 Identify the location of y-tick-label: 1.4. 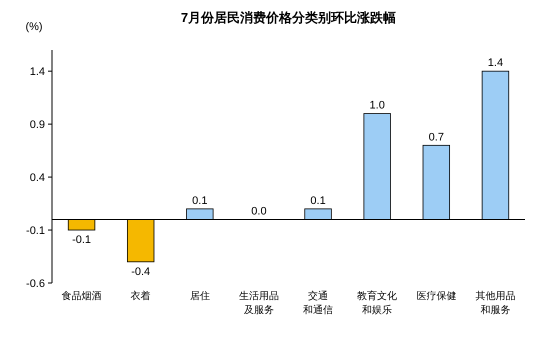
(37, 72).